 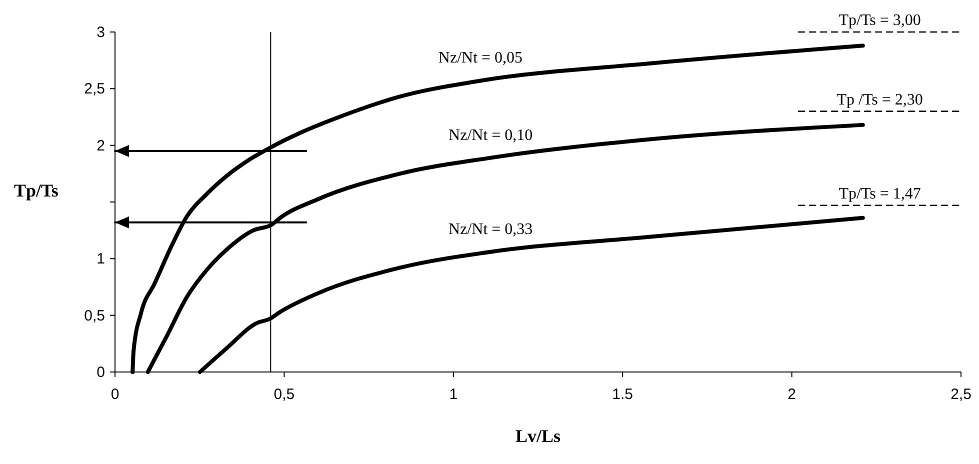 What do you see at coordinates (490, 135) in the screenshot?
I see `series-label: Nz/Nt = 0,10` at bounding box center [490, 135].